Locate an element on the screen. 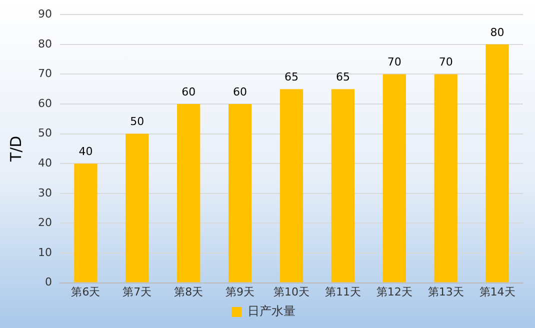  data-label: 80 is located at coordinates (497, 32).